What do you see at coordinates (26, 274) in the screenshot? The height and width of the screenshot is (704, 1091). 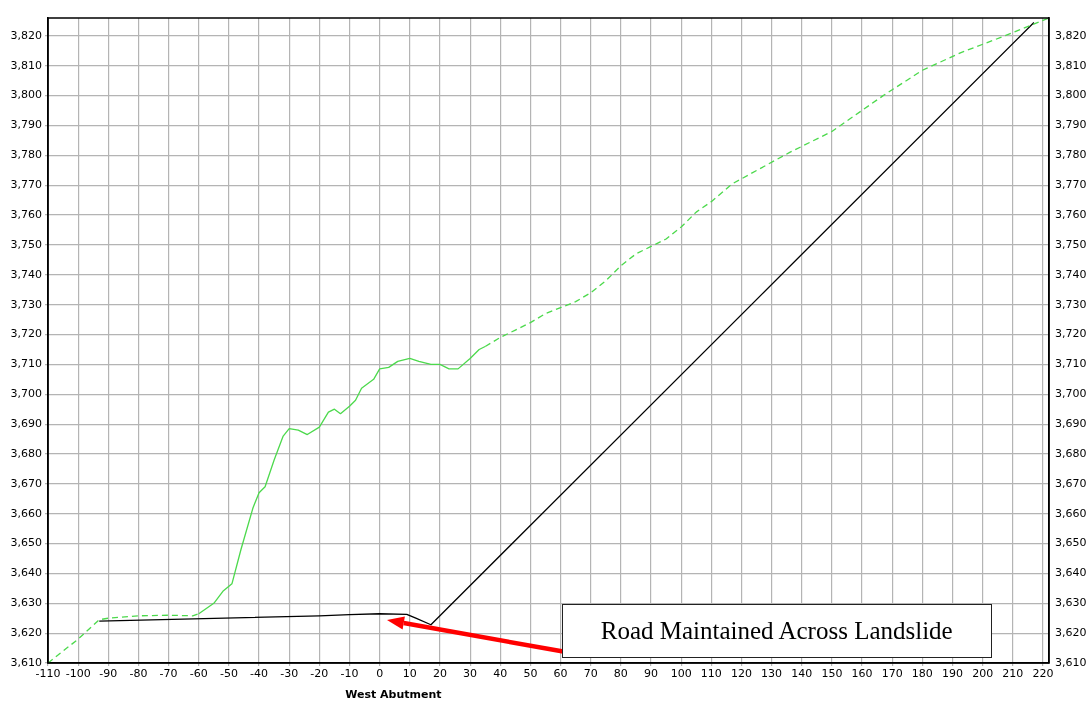 I see `y-tick-label: 3,740` at bounding box center [26, 274].